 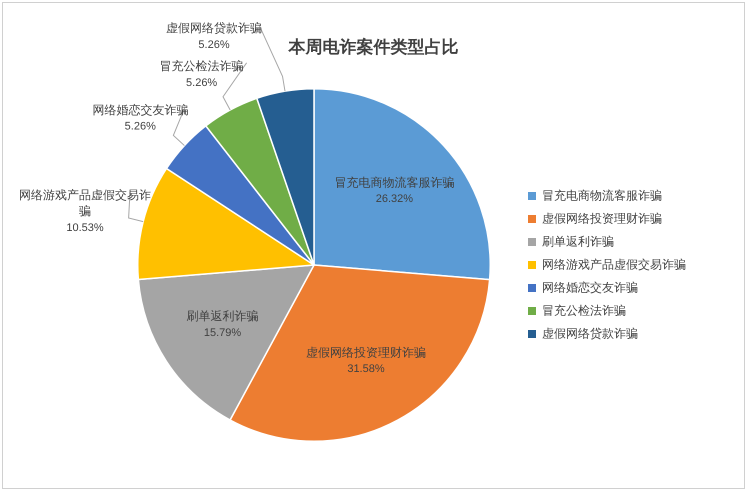 What do you see at coordinates (394, 182) in the screenshot?
I see `slice-label: 冒充电商物流客服诈骗` at bounding box center [394, 182].